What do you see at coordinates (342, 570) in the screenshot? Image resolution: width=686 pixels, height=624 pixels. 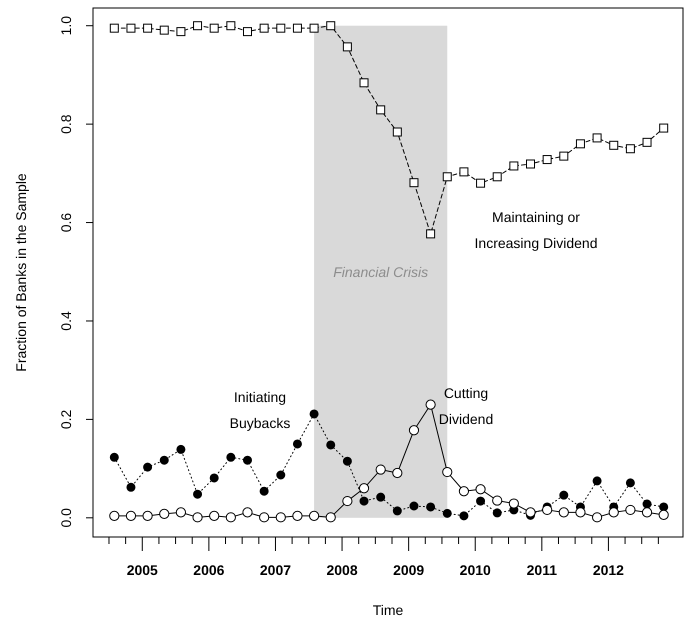 I see `x-tick-label: 2008` at bounding box center [342, 570].